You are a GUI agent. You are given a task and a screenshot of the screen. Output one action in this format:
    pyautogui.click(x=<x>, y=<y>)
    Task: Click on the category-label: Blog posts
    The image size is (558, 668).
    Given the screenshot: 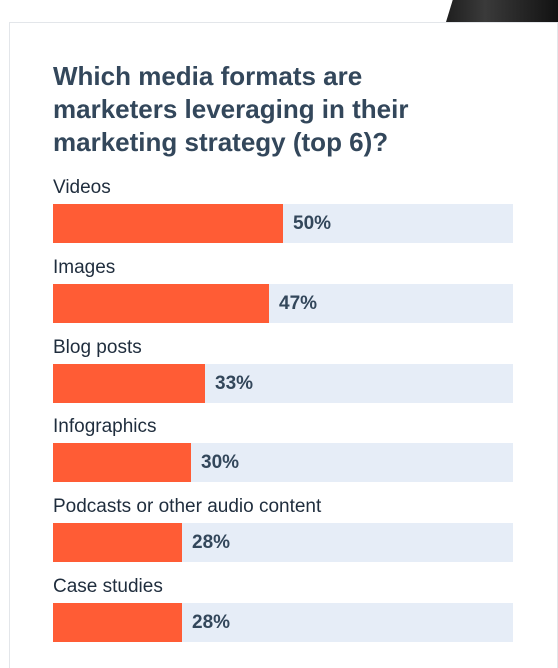 What is the action you would take?
    pyautogui.click(x=97, y=347)
    